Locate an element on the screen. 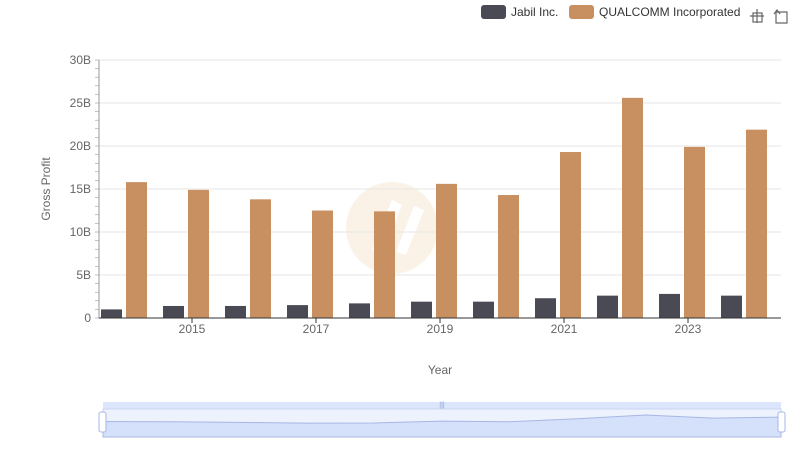 The width and height of the screenshot is (800, 461). x-tick-label: 2015 is located at coordinates (192, 329).